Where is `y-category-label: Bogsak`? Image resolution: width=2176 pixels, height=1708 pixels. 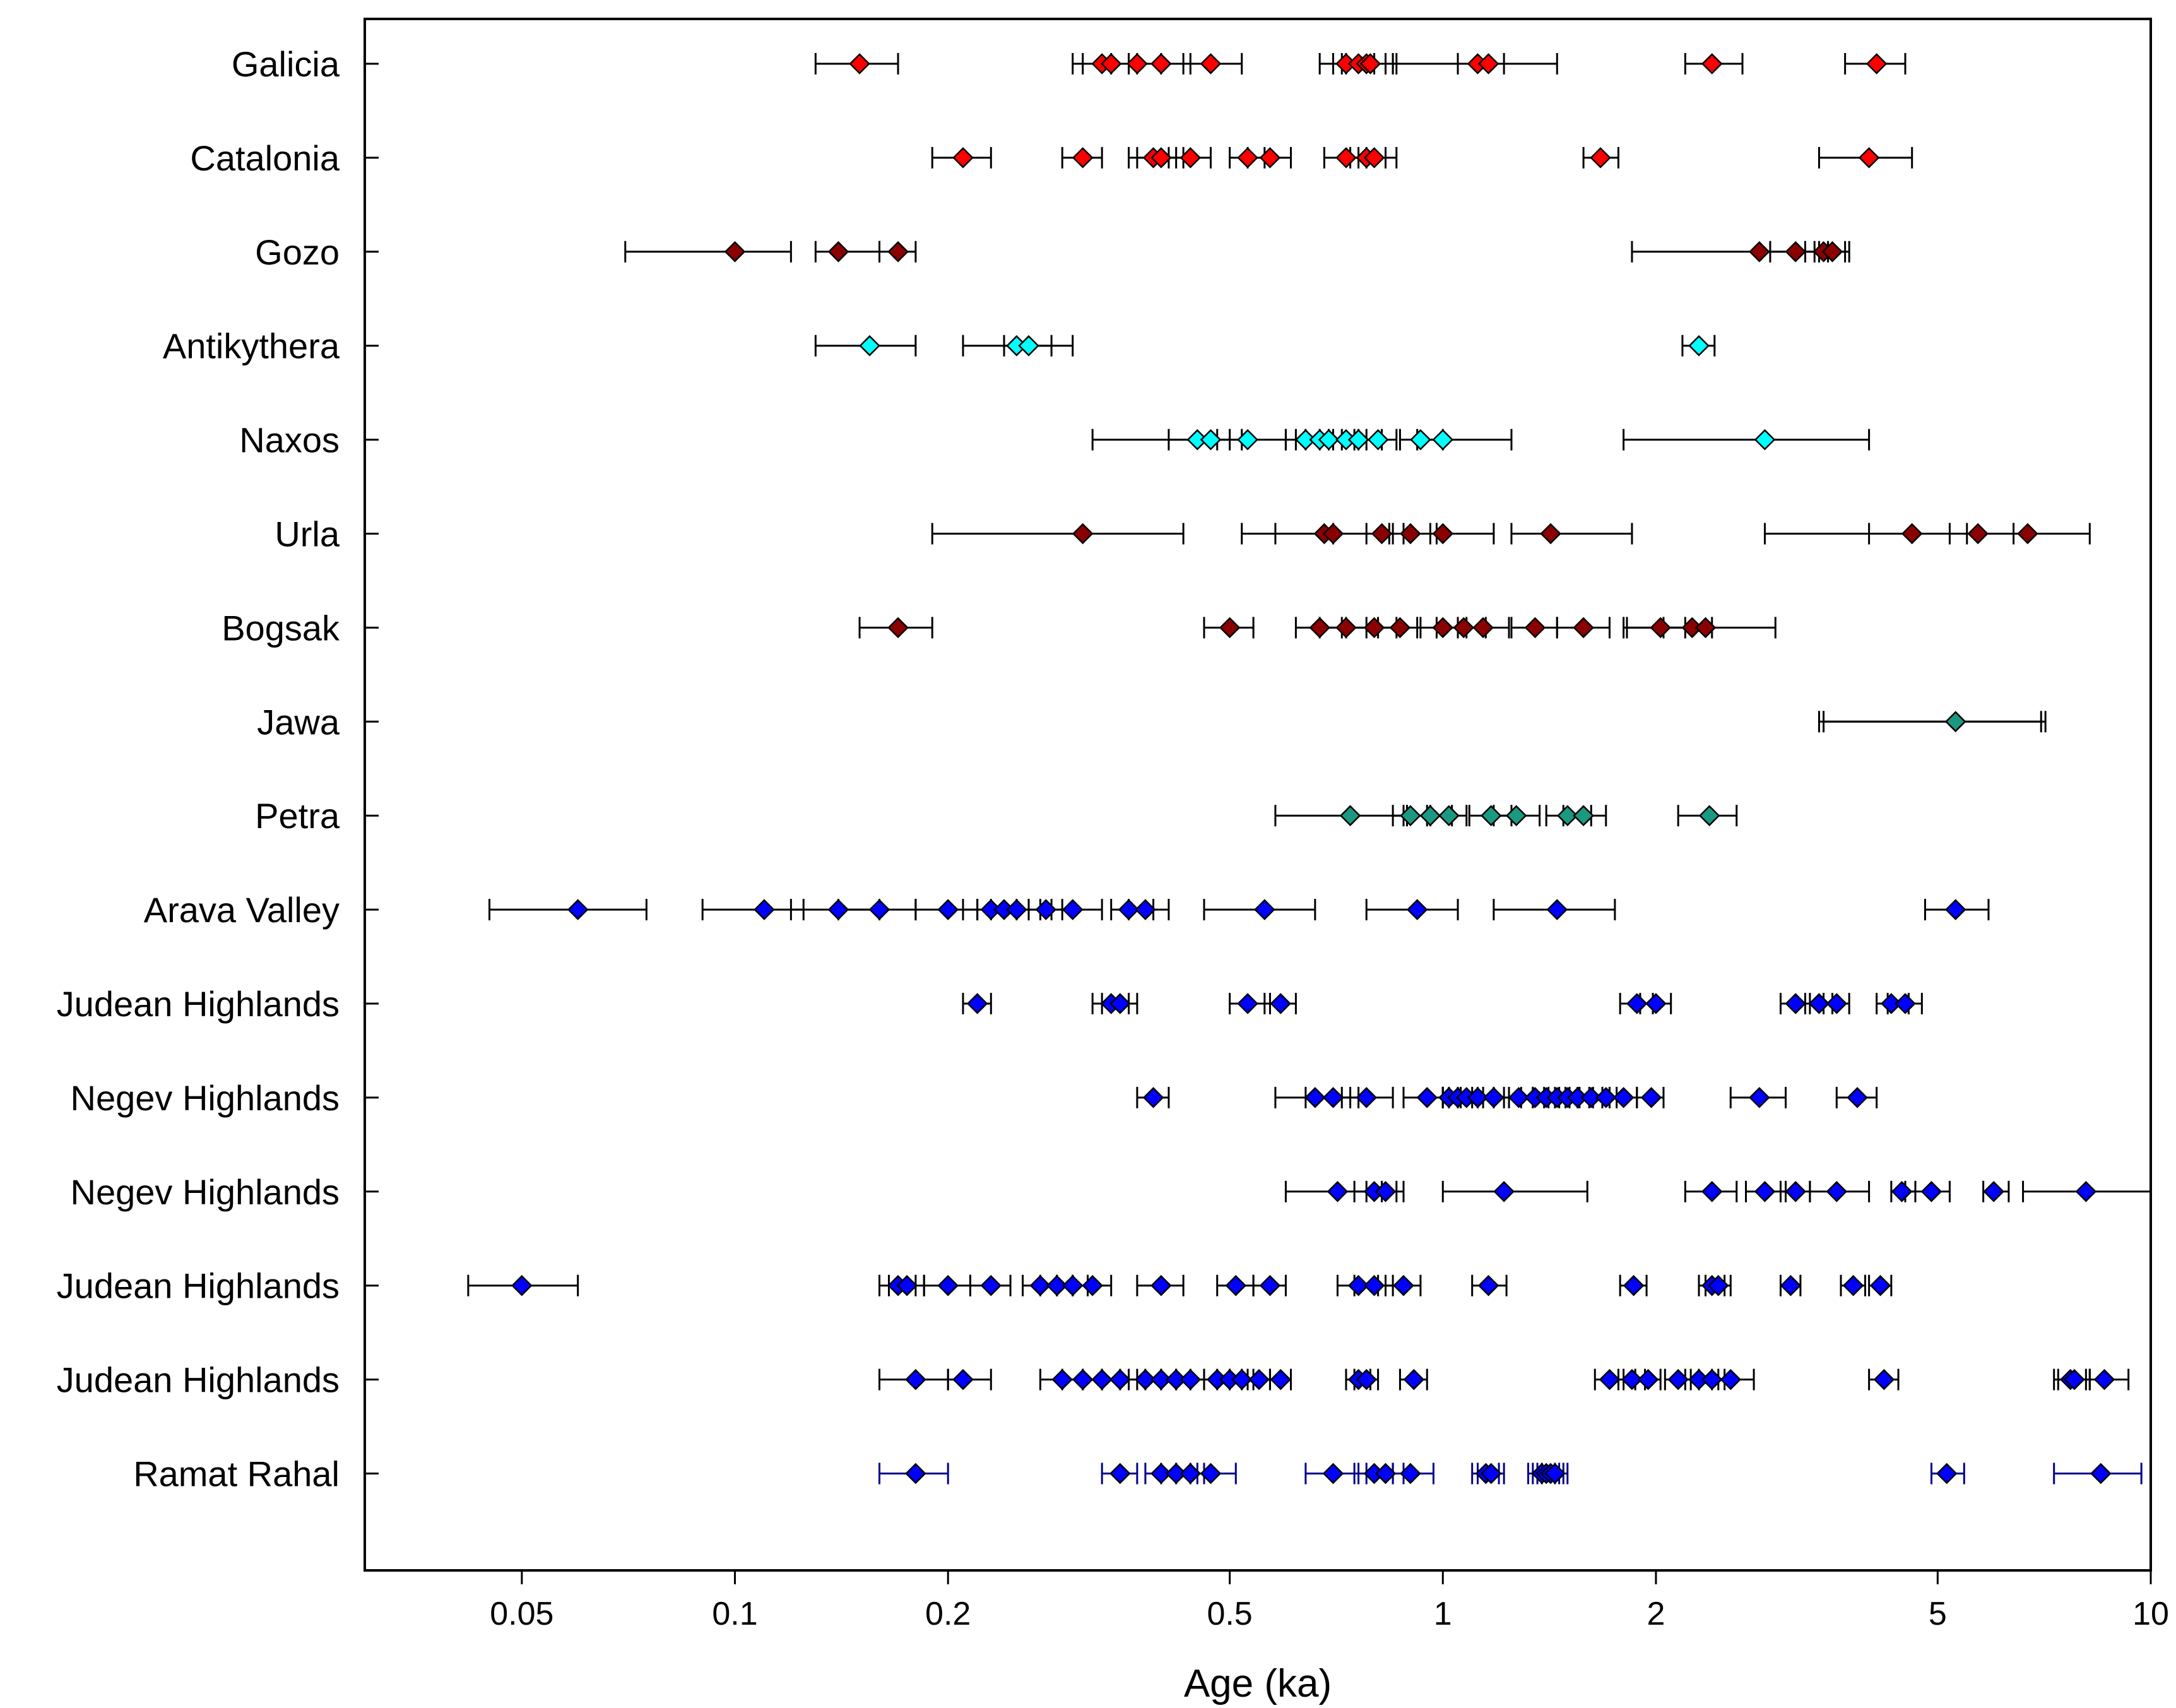
y-category-label: Bogsak is located at coordinates (281, 628).